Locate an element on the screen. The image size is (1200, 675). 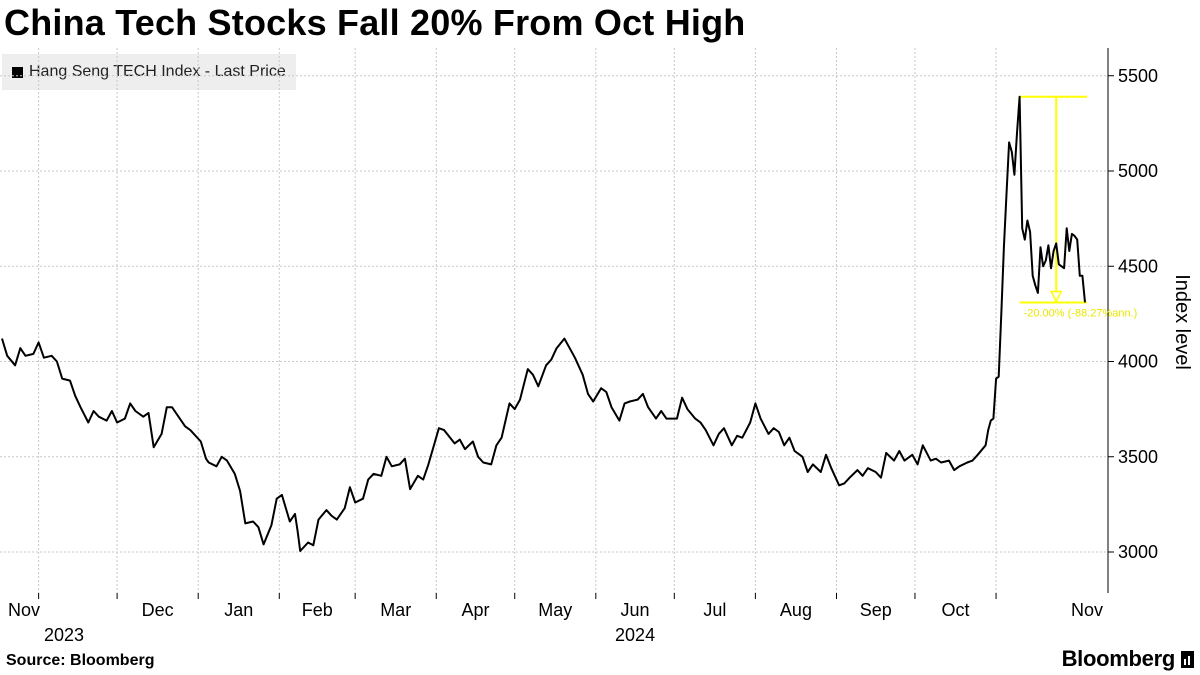
brand-name: Bloomberg is located at coordinates (1118, 658).